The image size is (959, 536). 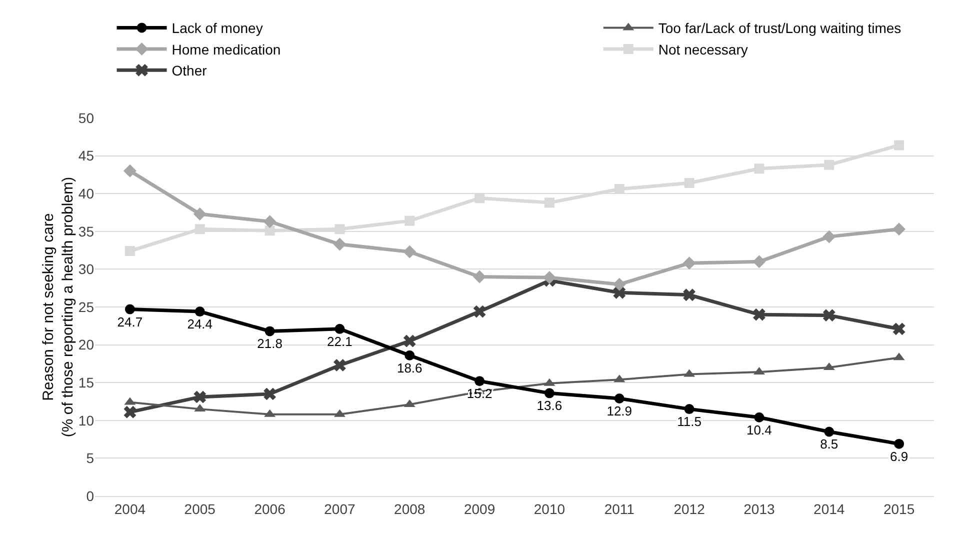 I want to click on x-tick-label: 2011, so click(x=619, y=508).